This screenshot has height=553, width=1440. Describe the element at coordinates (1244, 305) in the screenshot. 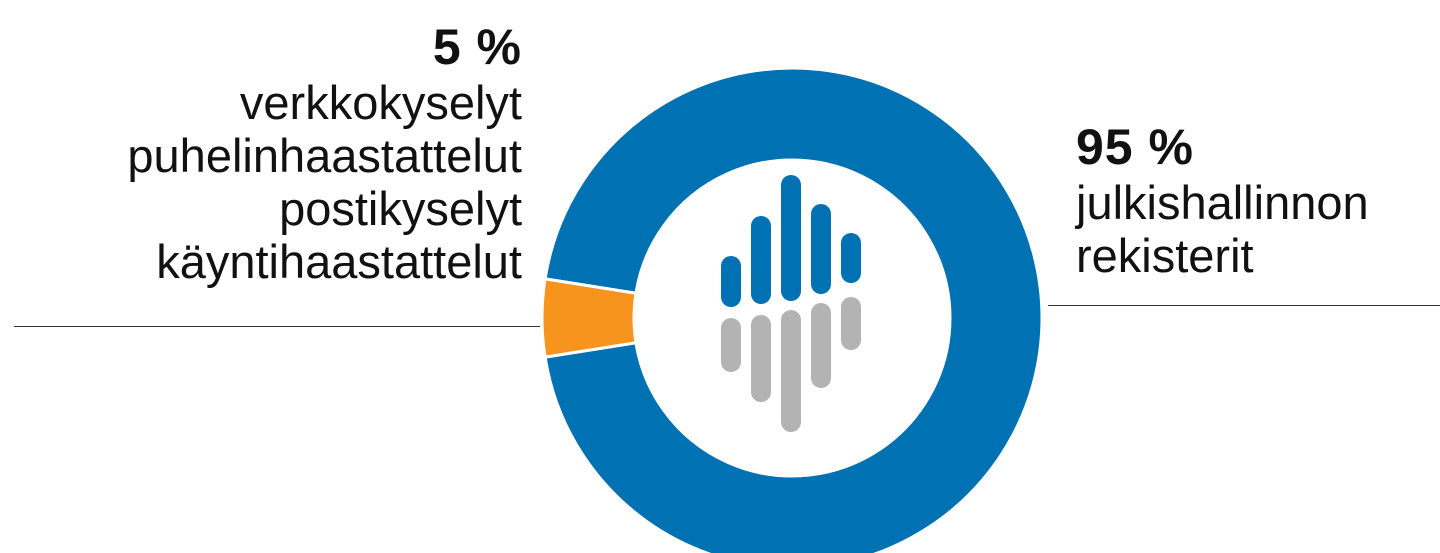

I see `leader-line-right` at that location.